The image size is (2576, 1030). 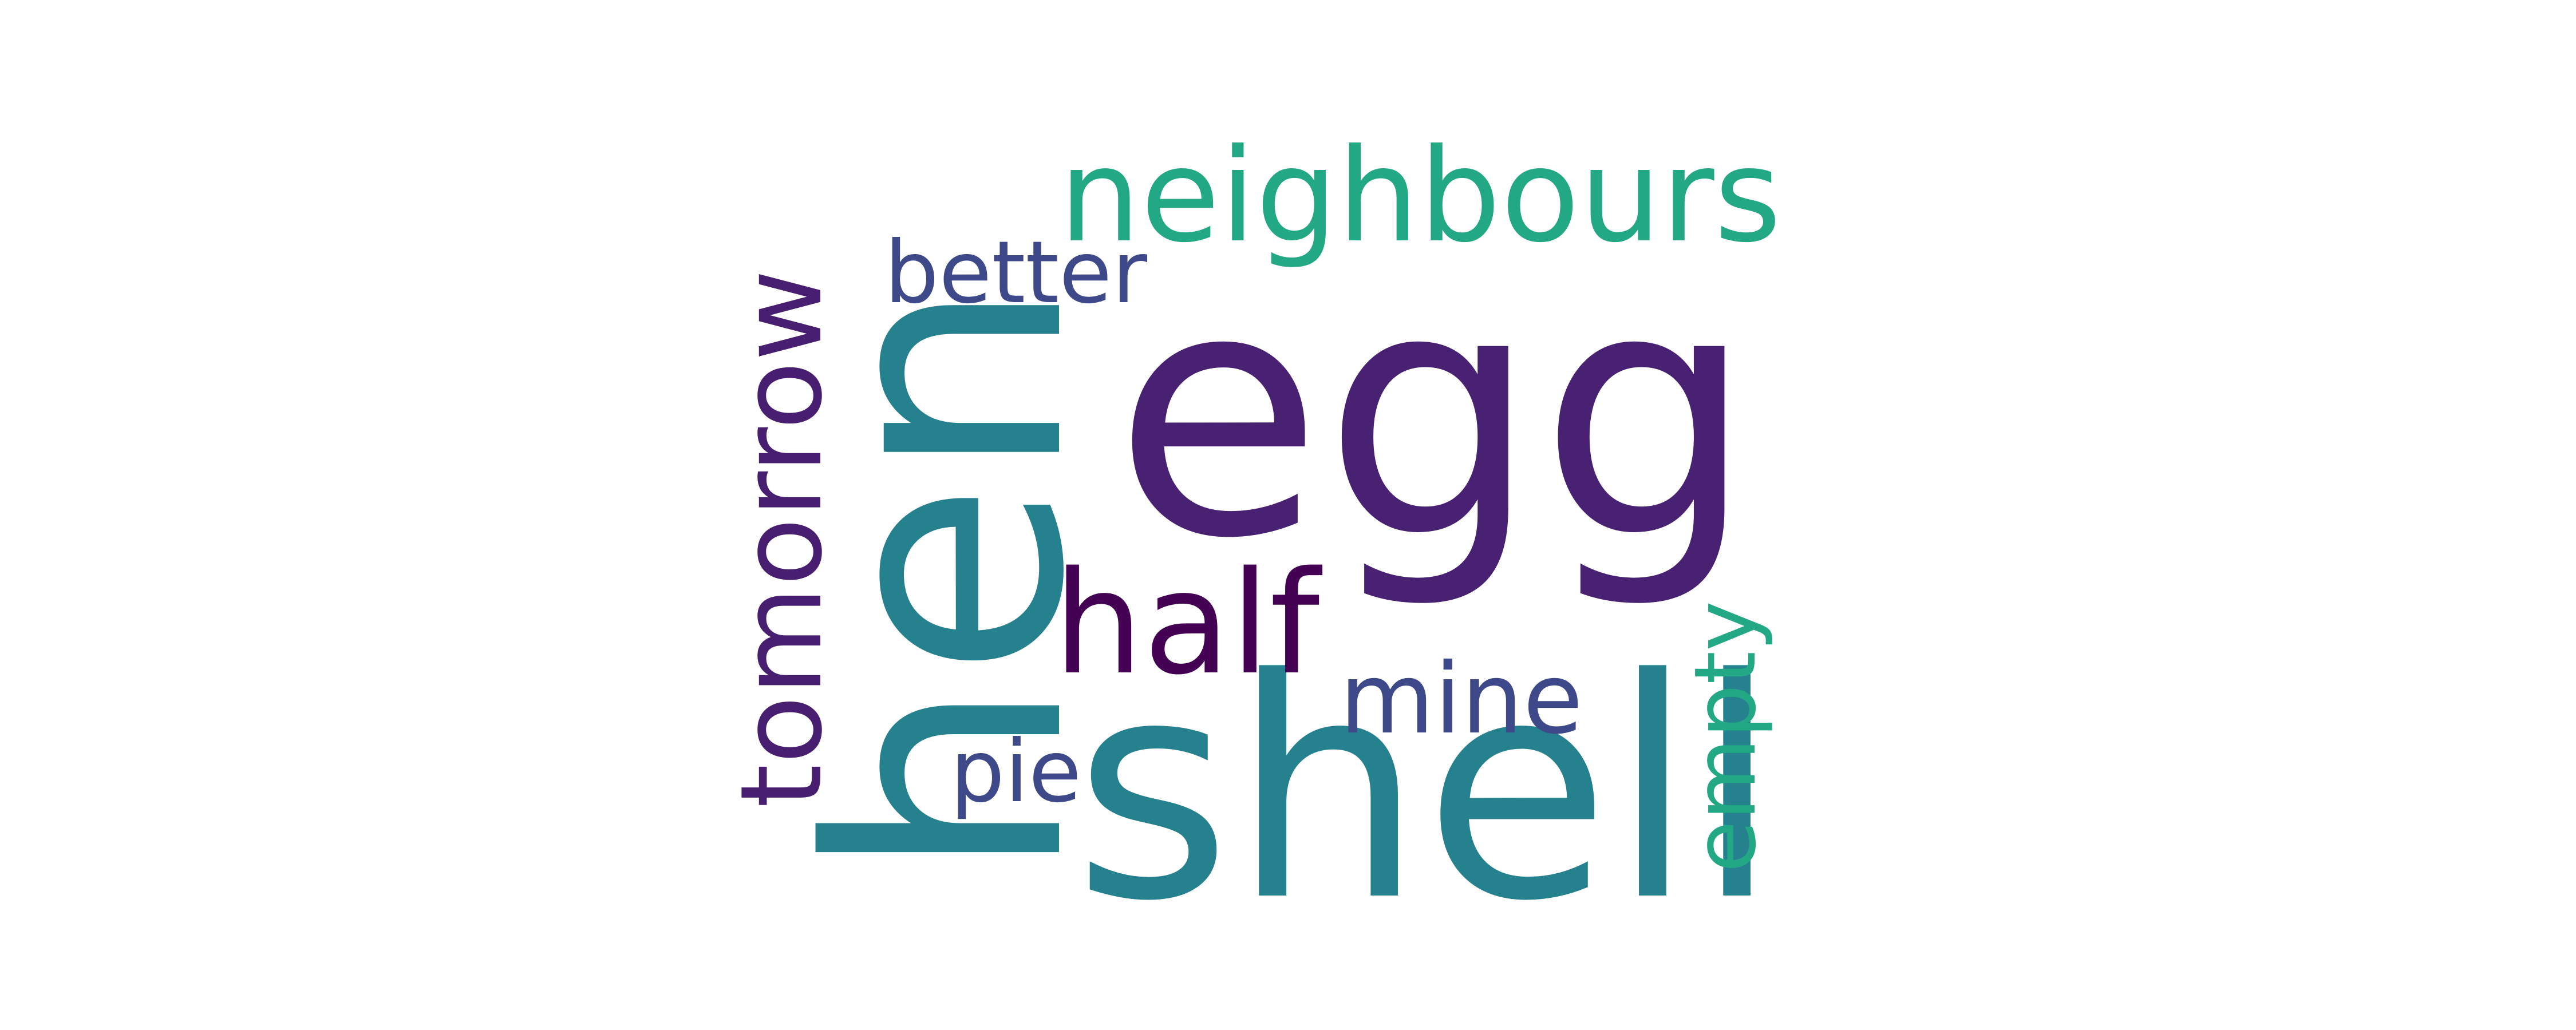 I want to click on word-better: better, so click(x=1015, y=273).